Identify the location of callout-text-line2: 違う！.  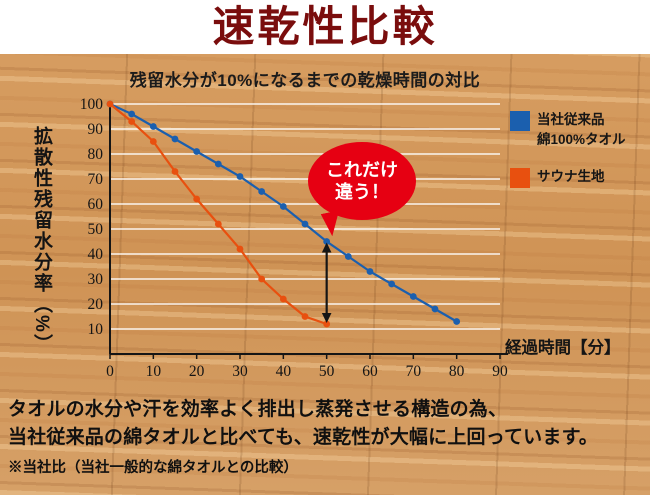
(362, 192).